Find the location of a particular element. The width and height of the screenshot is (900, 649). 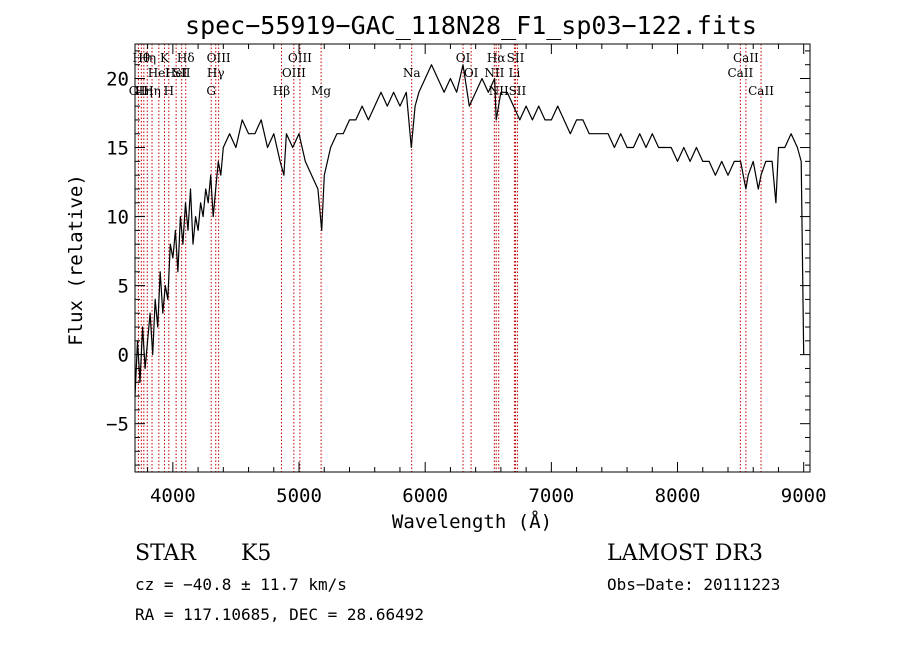

spectral-line-label: Hα is located at coordinates (496, 58).